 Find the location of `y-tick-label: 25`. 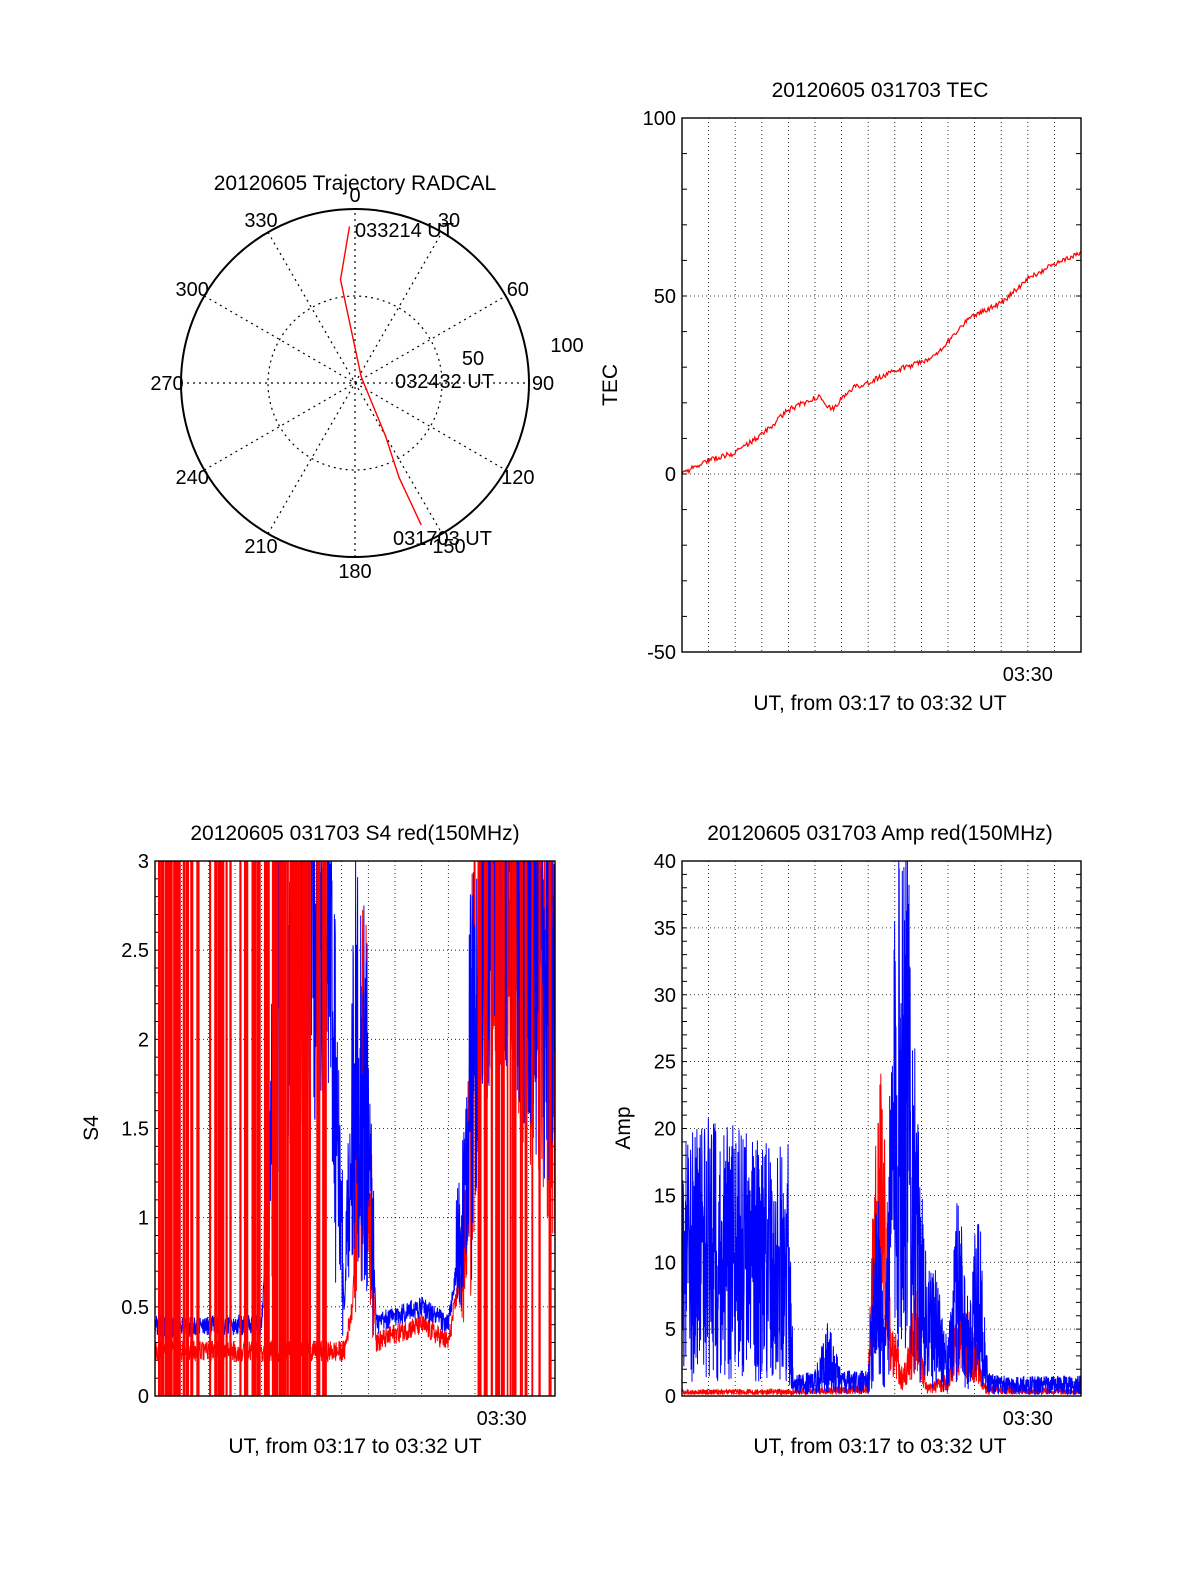

y-tick-label: 25 is located at coordinates (665, 1063).